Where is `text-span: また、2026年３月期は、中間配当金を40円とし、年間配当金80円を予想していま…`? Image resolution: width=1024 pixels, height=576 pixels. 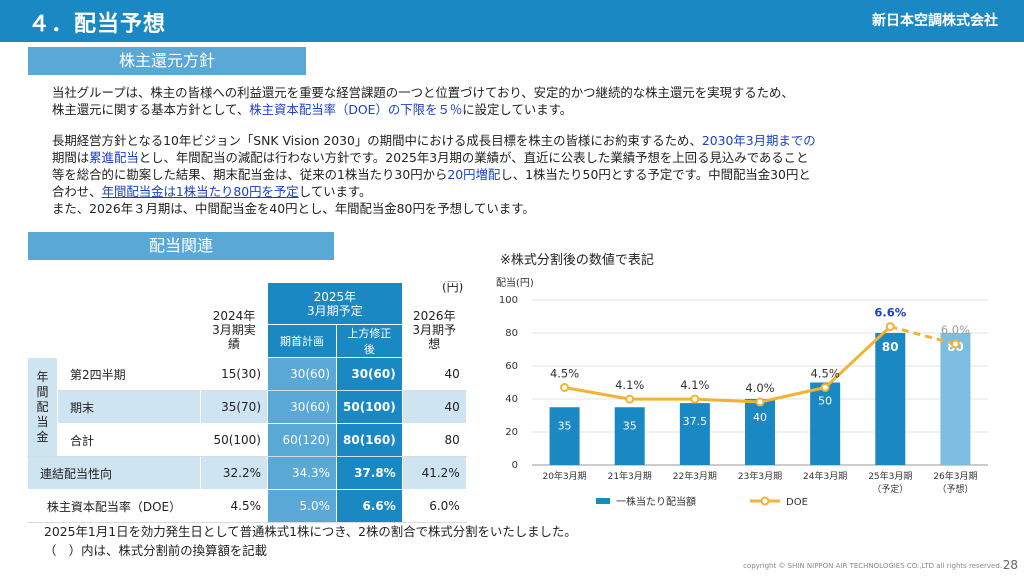 text-span: また、2026年３月期は、中間配当金を40円とし、年間配当金80円を予想していま… is located at coordinates (293, 208).